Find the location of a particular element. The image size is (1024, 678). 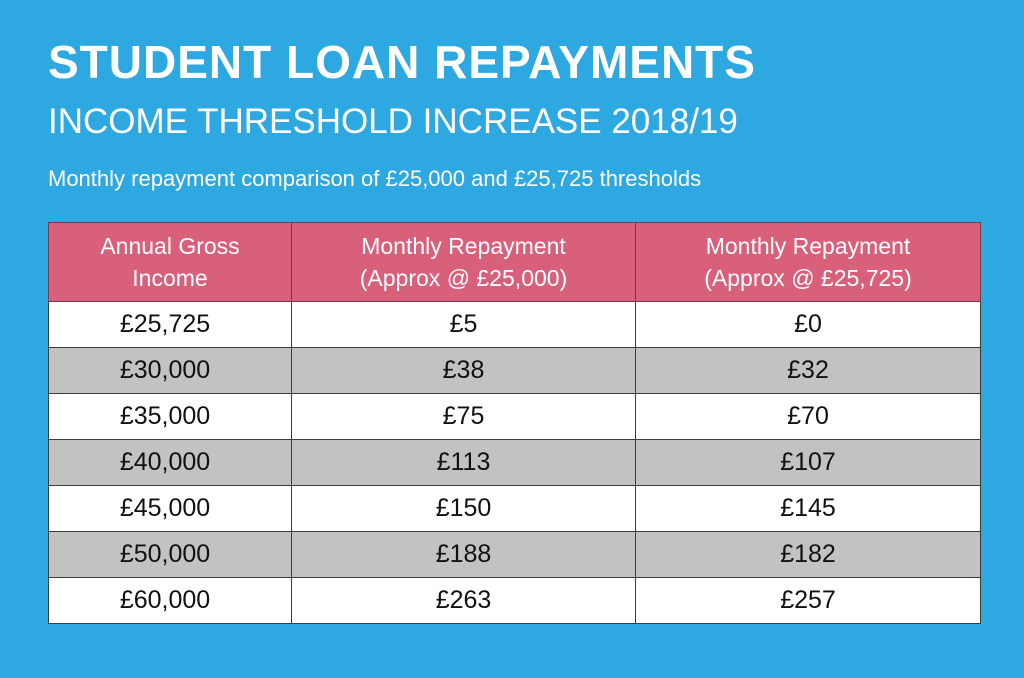

cell-repayment-25725: £70 is located at coordinates (808, 416).